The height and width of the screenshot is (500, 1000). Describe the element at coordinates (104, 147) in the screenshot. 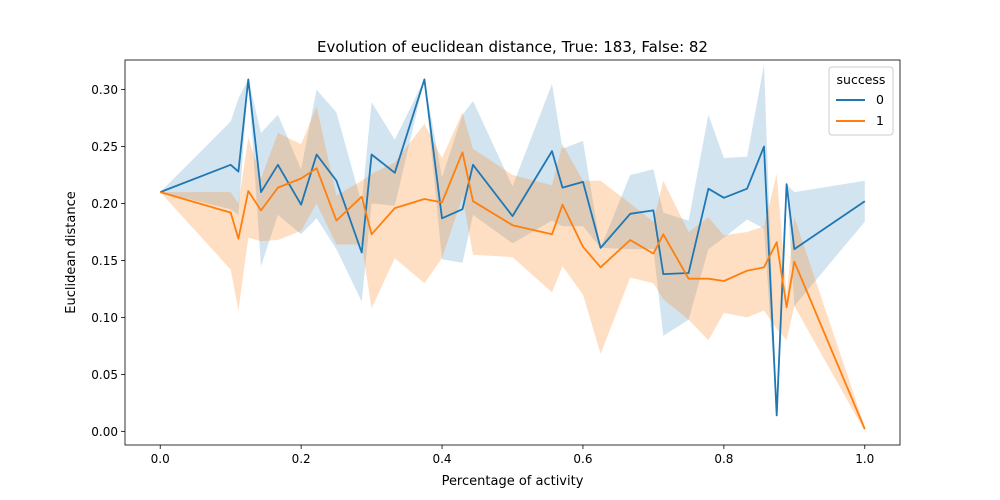

I see `y-tick-label: 0.25` at that location.